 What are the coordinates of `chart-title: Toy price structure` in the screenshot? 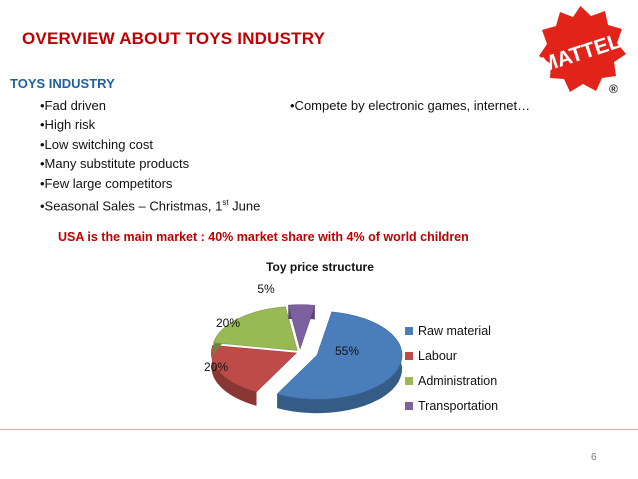 It's located at (320, 267).